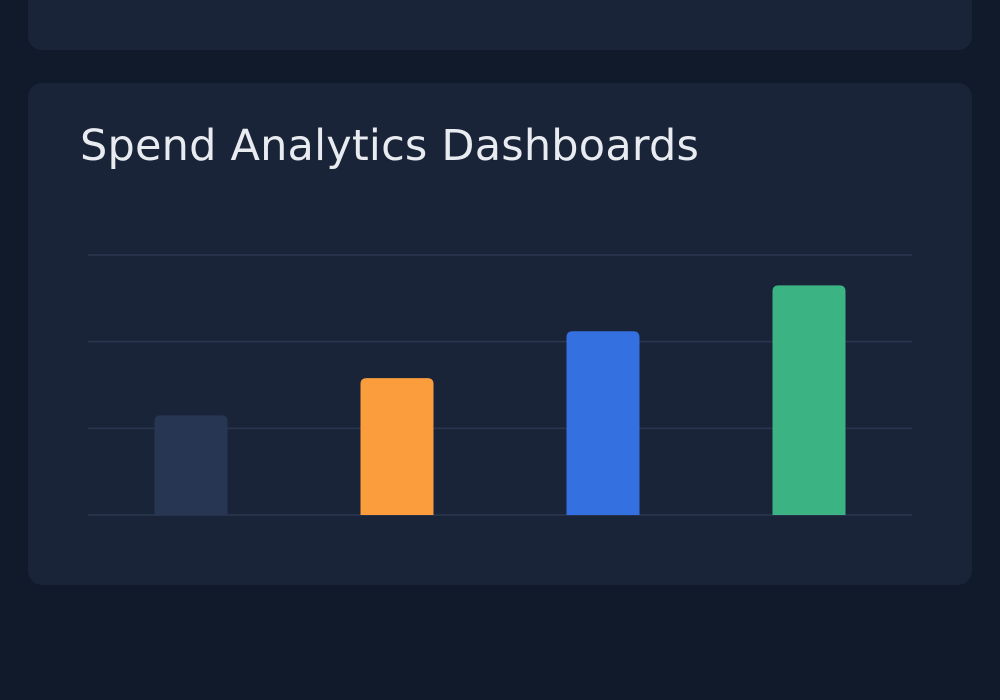 The height and width of the screenshot is (700, 1000). I want to click on card, so click(500, 25).